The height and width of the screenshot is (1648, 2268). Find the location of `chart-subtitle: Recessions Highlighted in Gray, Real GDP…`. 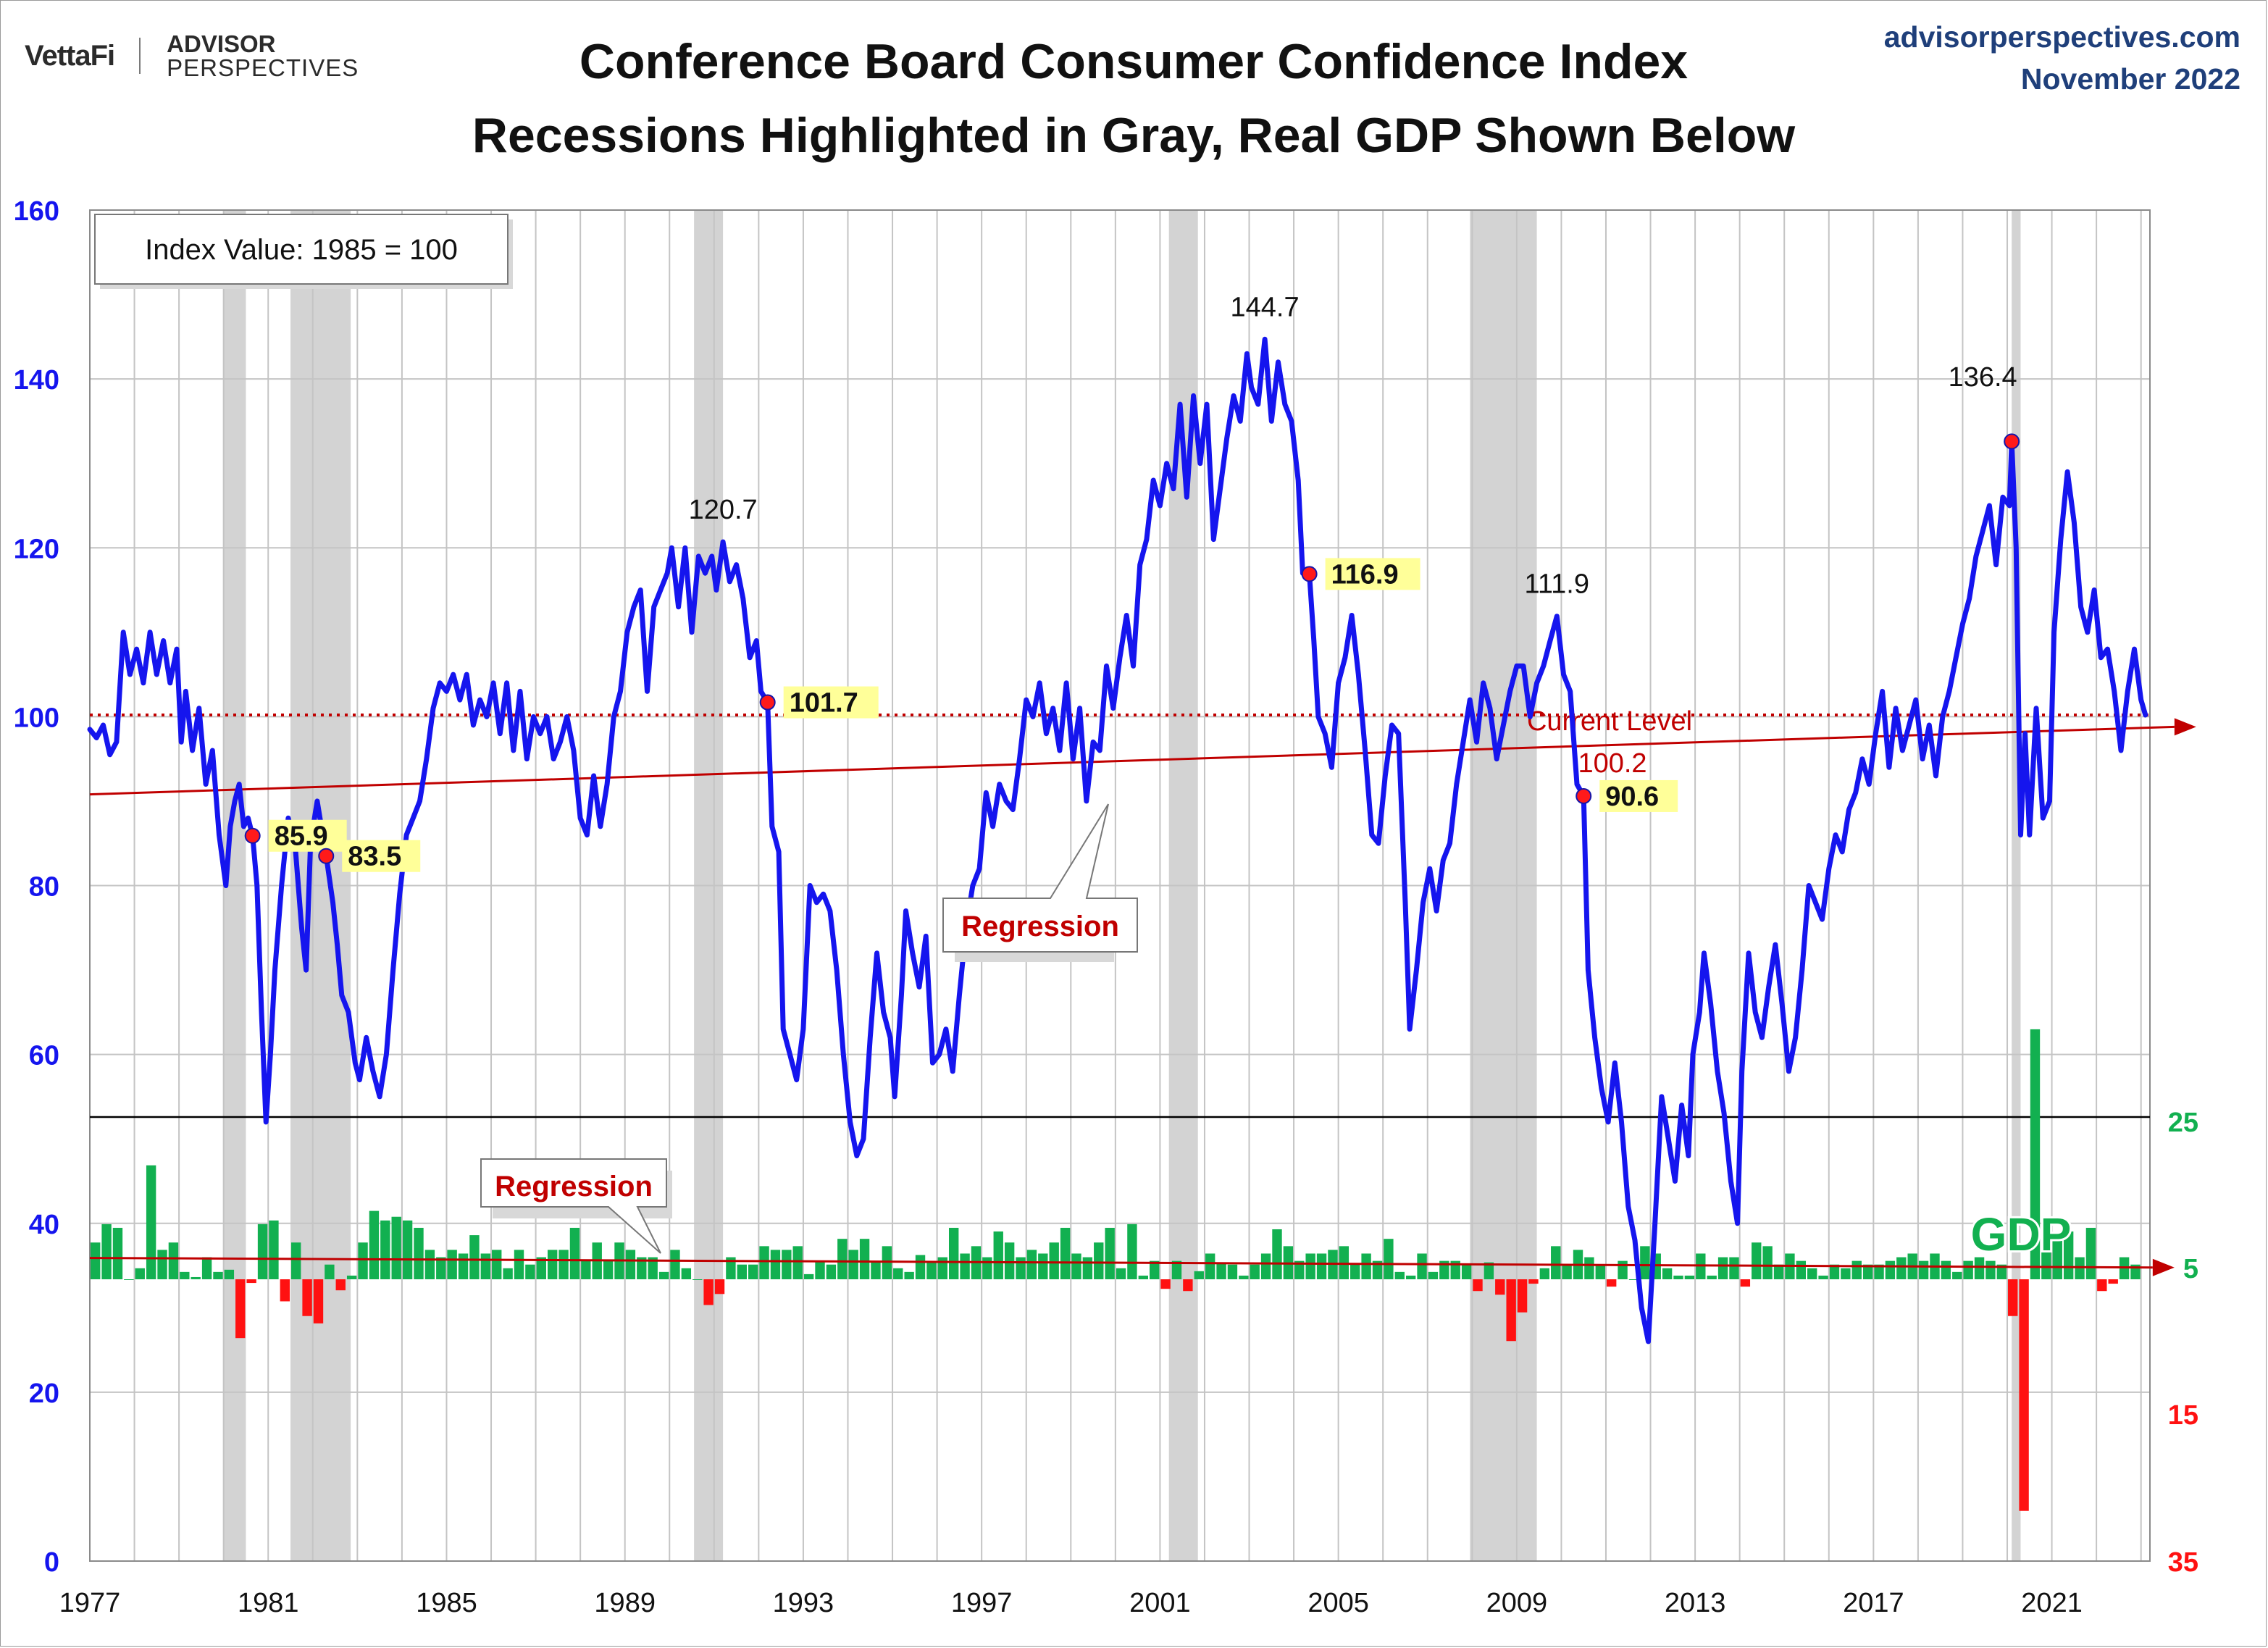

chart-subtitle: Recessions Highlighted in Gray, Real GDP… is located at coordinates (1134, 135).